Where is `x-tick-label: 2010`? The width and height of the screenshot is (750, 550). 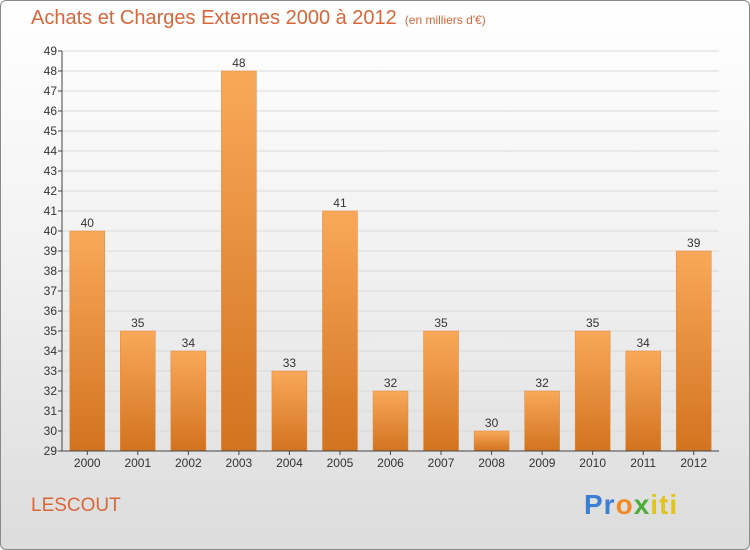 x-tick-label: 2010 is located at coordinates (592, 463).